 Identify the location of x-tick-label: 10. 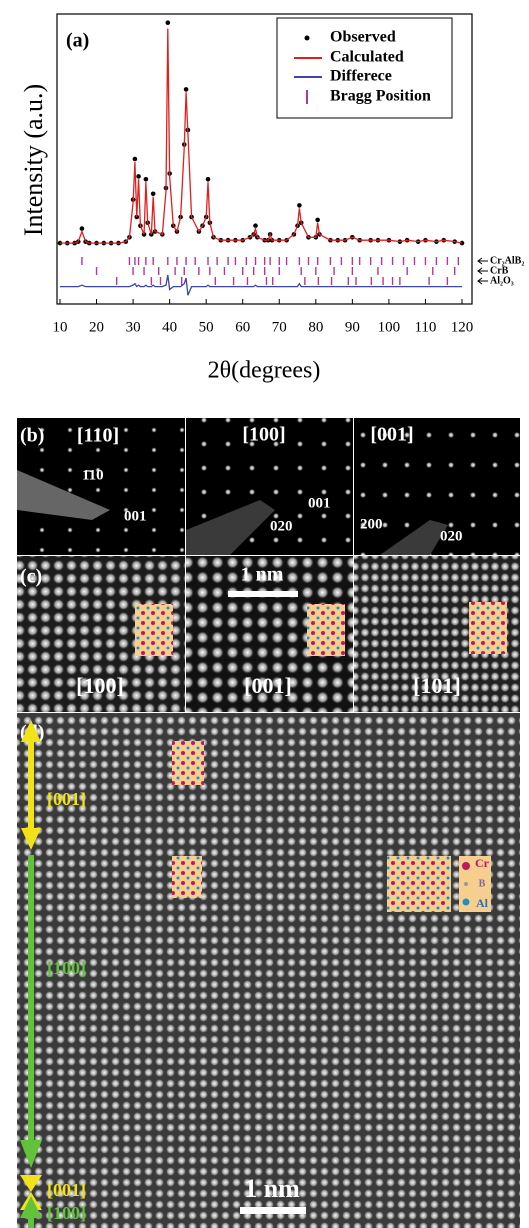
(60, 327).